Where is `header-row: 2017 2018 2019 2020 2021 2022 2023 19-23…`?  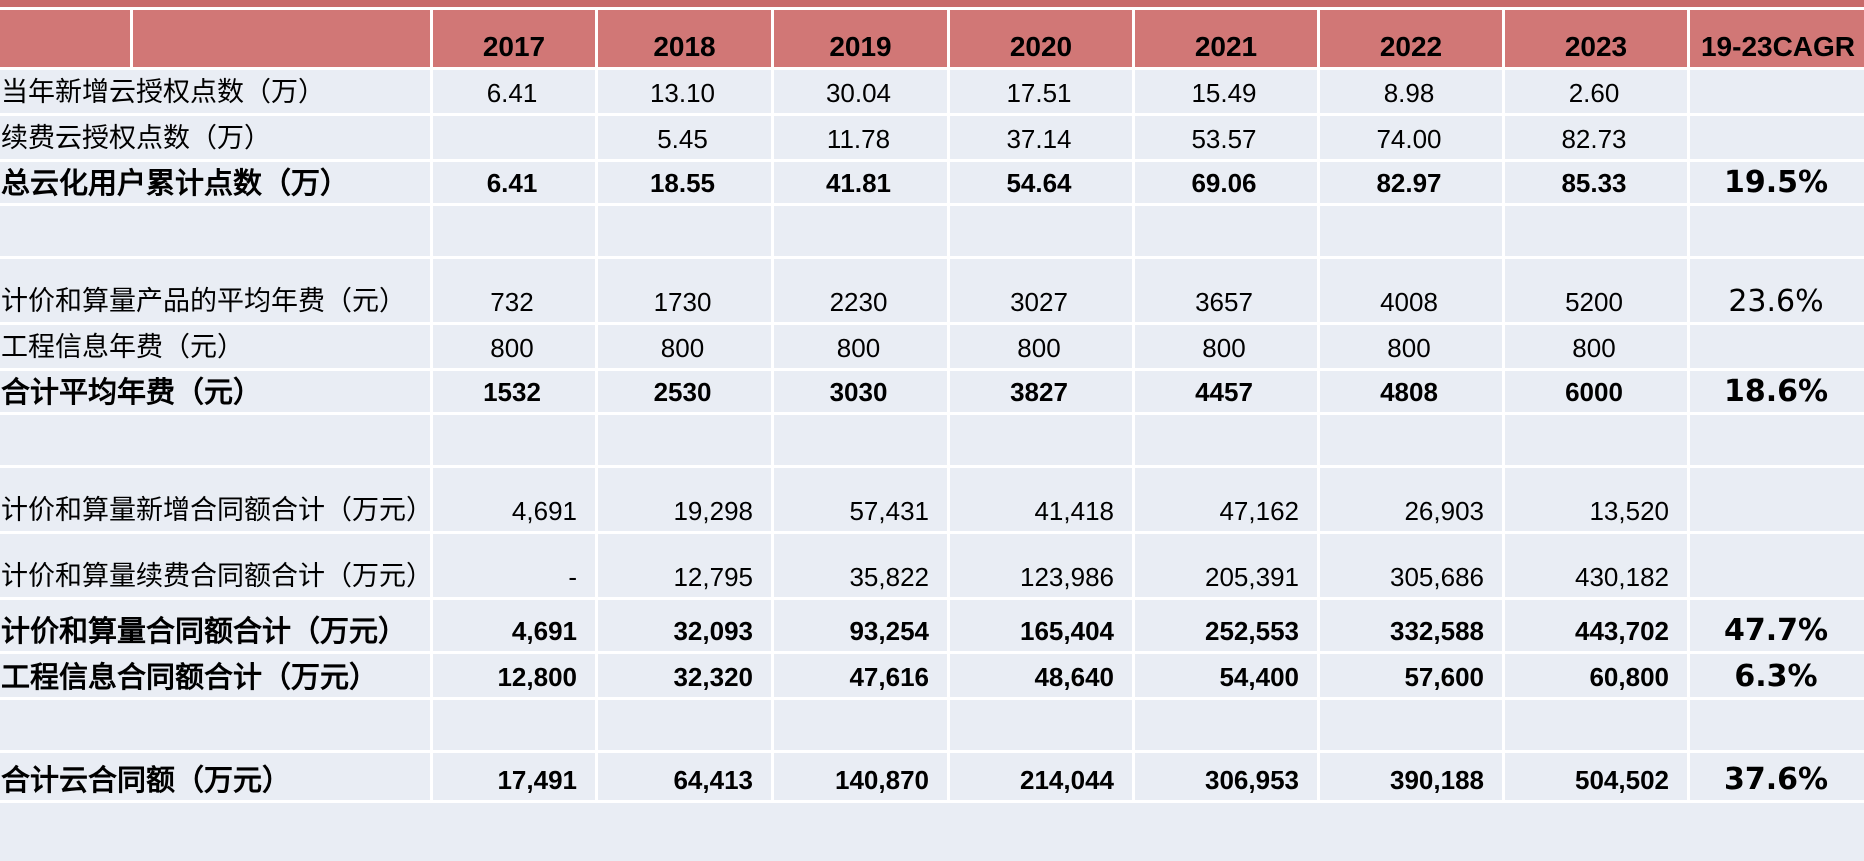 header-row: 2017 2018 2019 2020 2021 2022 2023 19-23… is located at coordinates (932, 38).